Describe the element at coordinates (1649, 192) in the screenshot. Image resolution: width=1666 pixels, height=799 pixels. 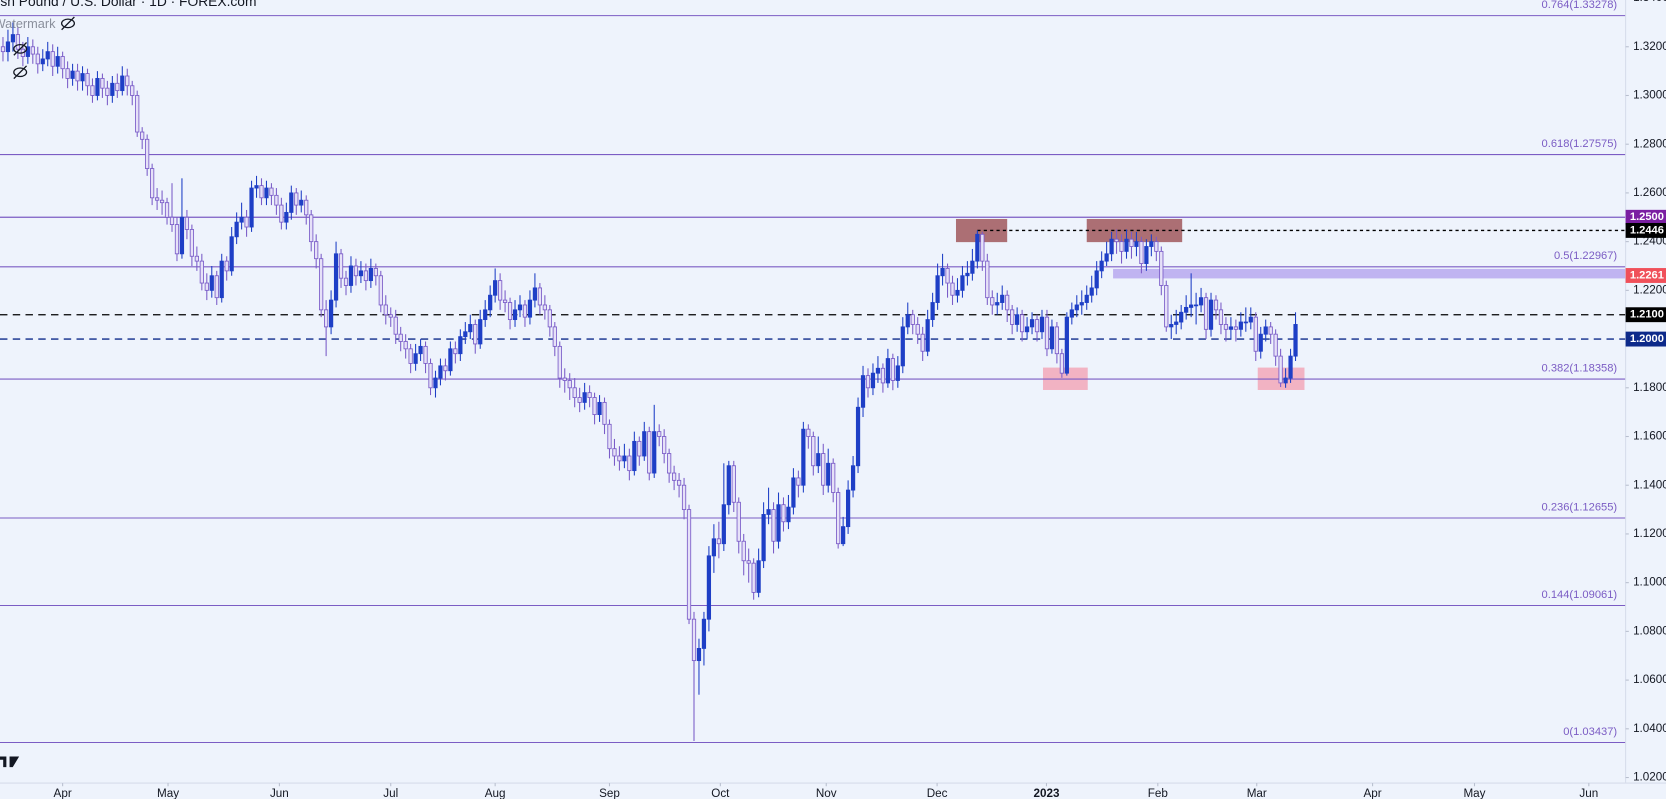
I see `y-tick-label: 1.2600` at that location.